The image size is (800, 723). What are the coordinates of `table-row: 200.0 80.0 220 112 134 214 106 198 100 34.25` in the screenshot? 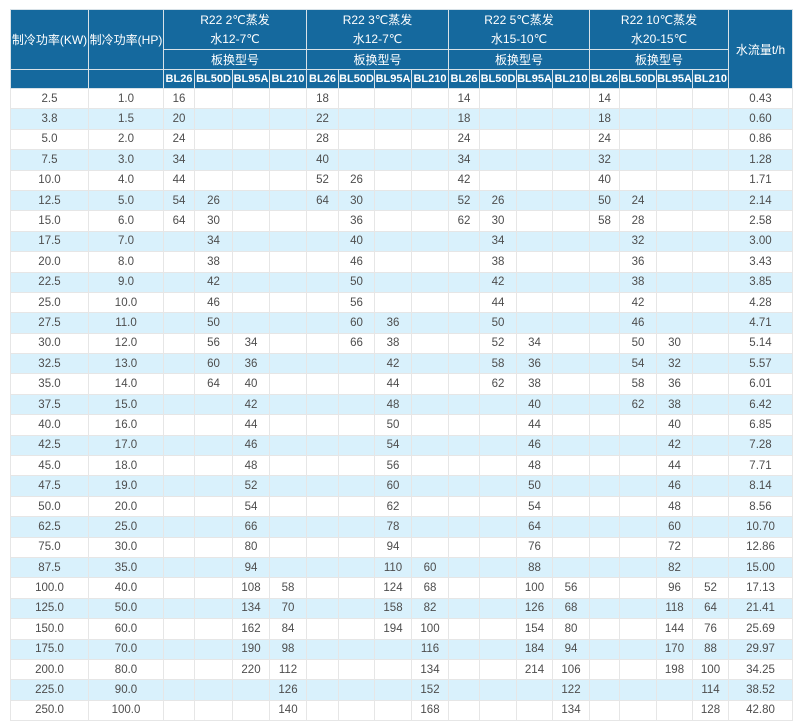 It's located at (401, 669).